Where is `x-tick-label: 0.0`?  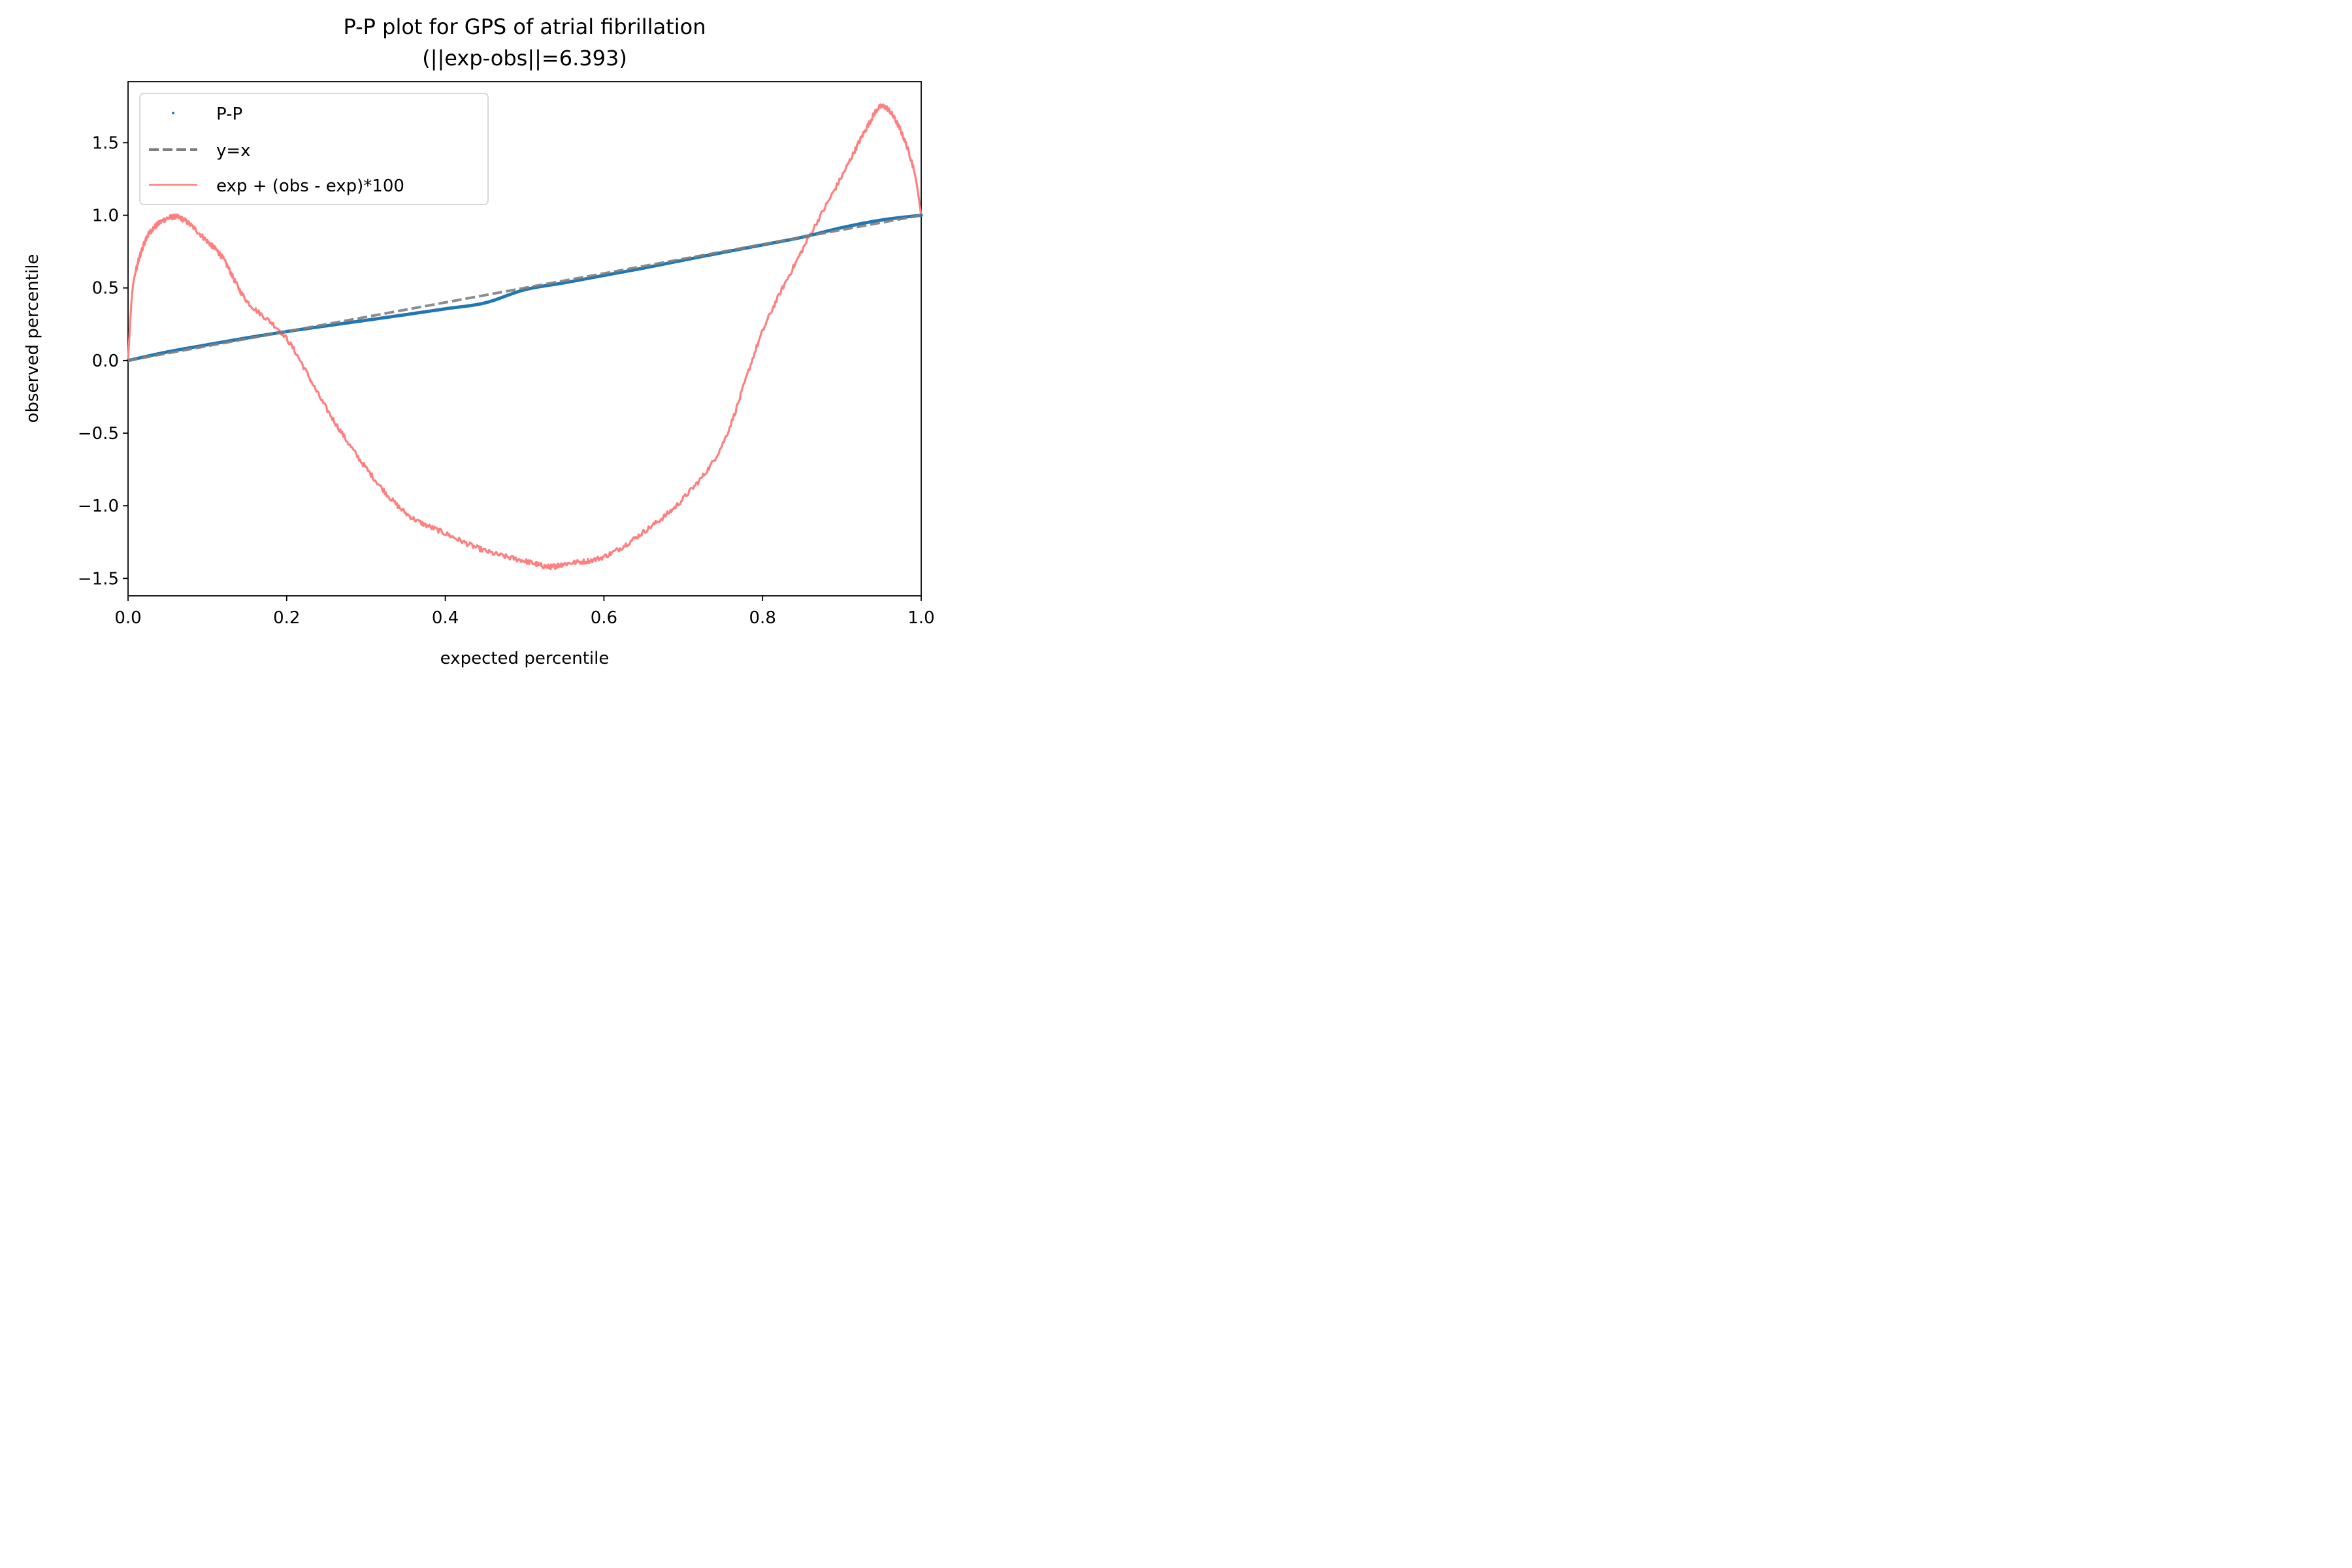
x-tick-label: 0.0 is located at coordinates (127, 618).